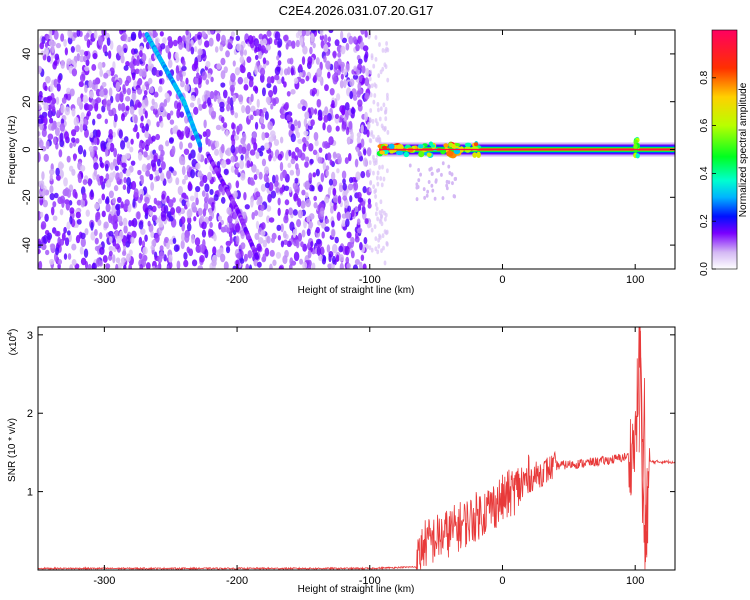  What do you see at coordinates (237, 581) in the screenshot?
I see `x-tick-label: -200` at bounding box center [237, 581].